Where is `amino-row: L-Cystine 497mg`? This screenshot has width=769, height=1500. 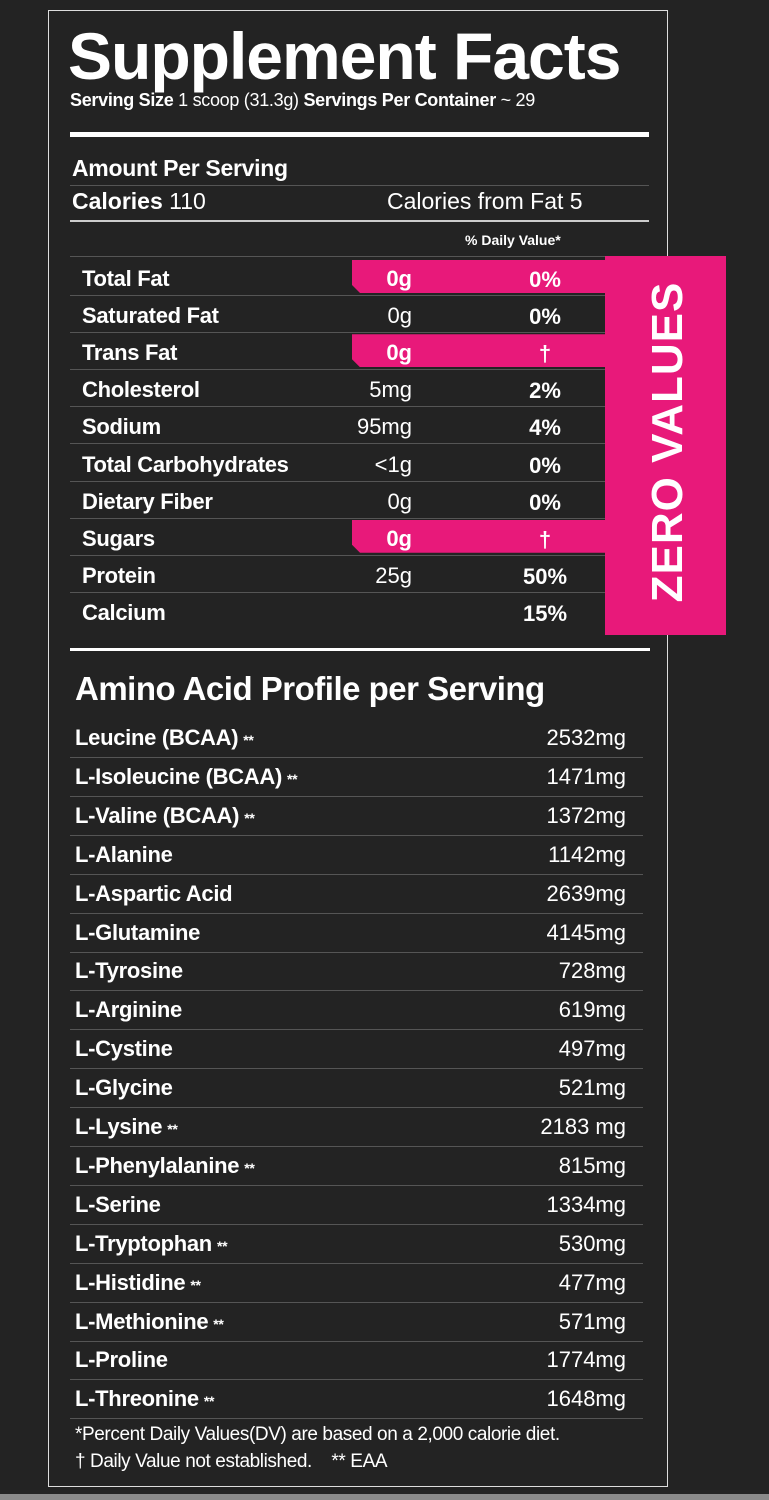
amino-row: L-Cystine 497mg is located at coordinates (356, 1049).